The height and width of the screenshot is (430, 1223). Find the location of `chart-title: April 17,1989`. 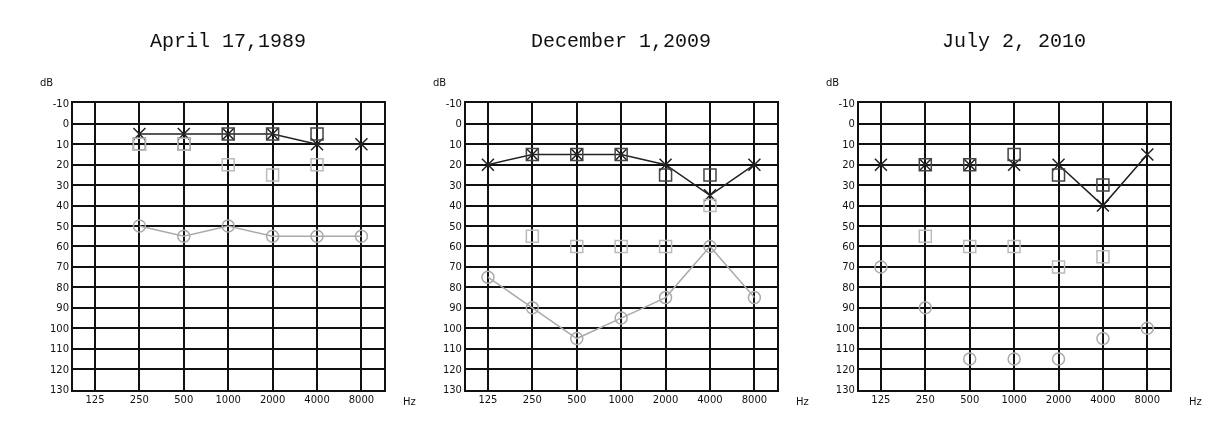

chart-title: April 17,1989 is located at coordinates (228, 41).